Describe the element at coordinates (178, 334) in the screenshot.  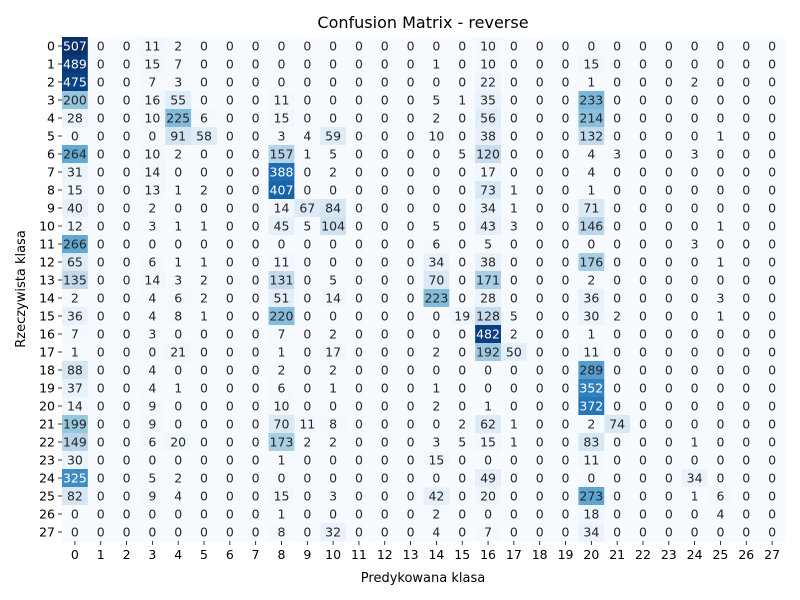
I see `cell-value-label-16-4: 0` at that location.